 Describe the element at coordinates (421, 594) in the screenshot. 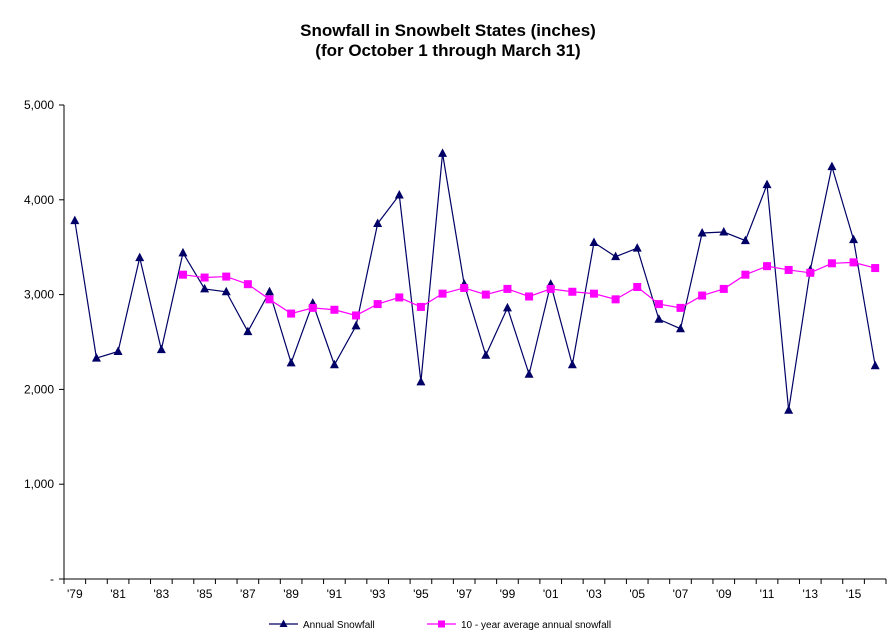

I see `x-tick-label: '95` at that location.